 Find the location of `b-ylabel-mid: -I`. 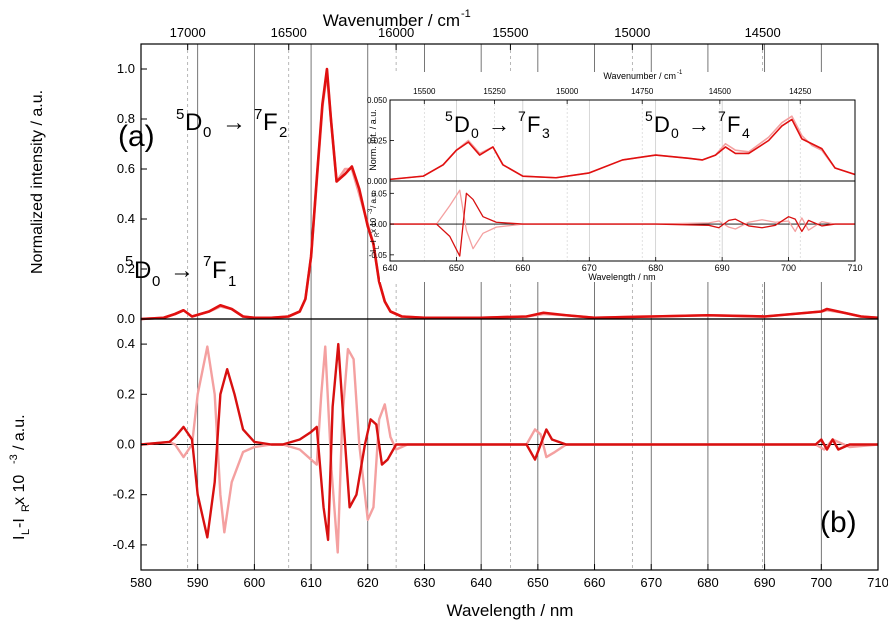

b-ylabel-mid: -I is located at coordinates (19, 523).